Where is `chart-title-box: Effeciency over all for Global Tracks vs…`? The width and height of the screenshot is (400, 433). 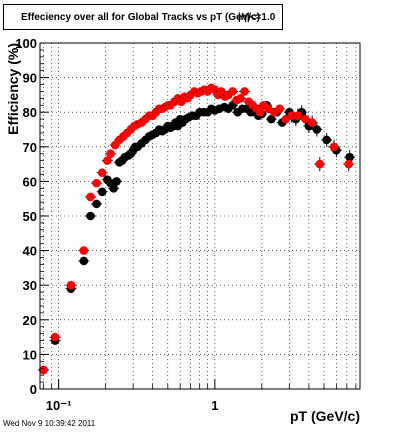 chart-title-box: Effeciency over all for Global Tracks vs… is located at coordinates (143, 17).